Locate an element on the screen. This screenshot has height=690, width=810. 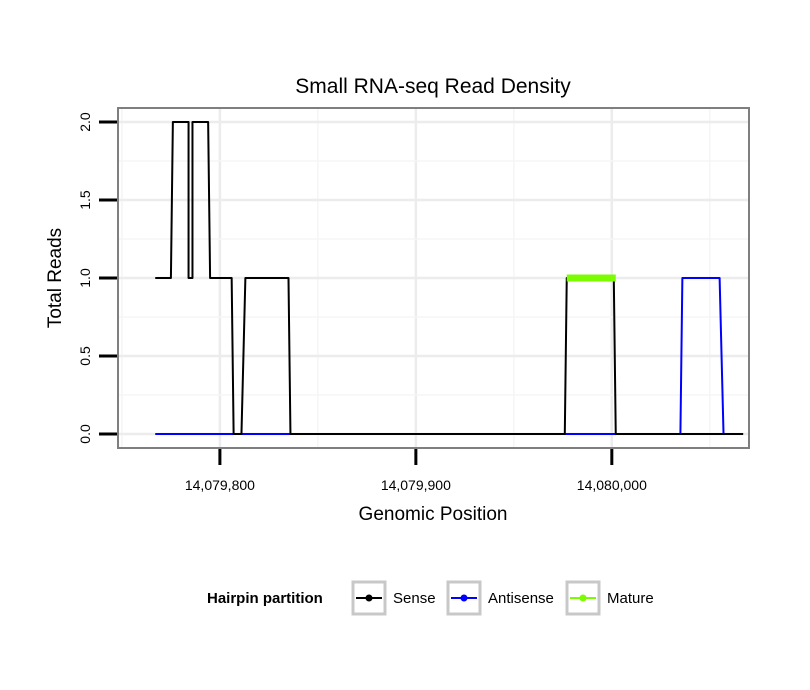
x-tick-label-1: 14,079,900 is located at coordinates (416, 485).